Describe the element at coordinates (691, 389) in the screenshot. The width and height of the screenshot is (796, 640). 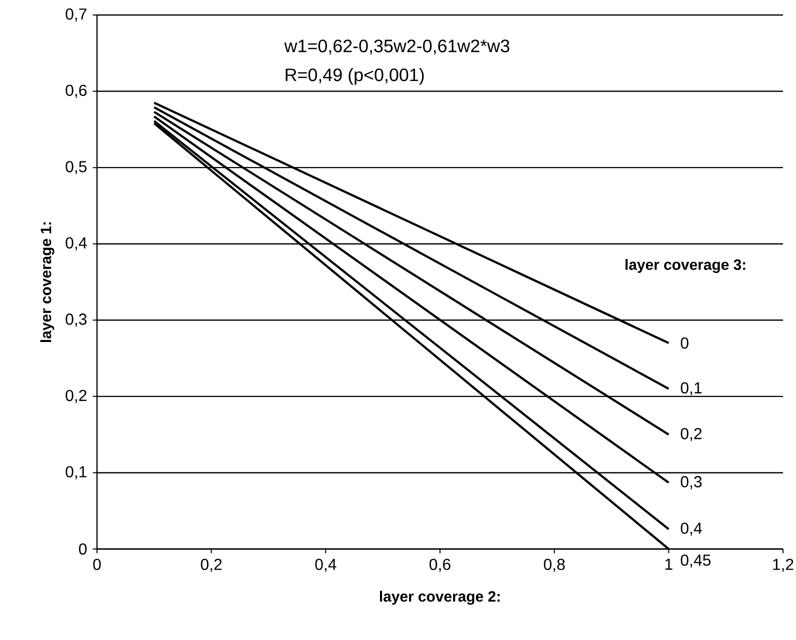
I see `series-label: 0,1` at that location.